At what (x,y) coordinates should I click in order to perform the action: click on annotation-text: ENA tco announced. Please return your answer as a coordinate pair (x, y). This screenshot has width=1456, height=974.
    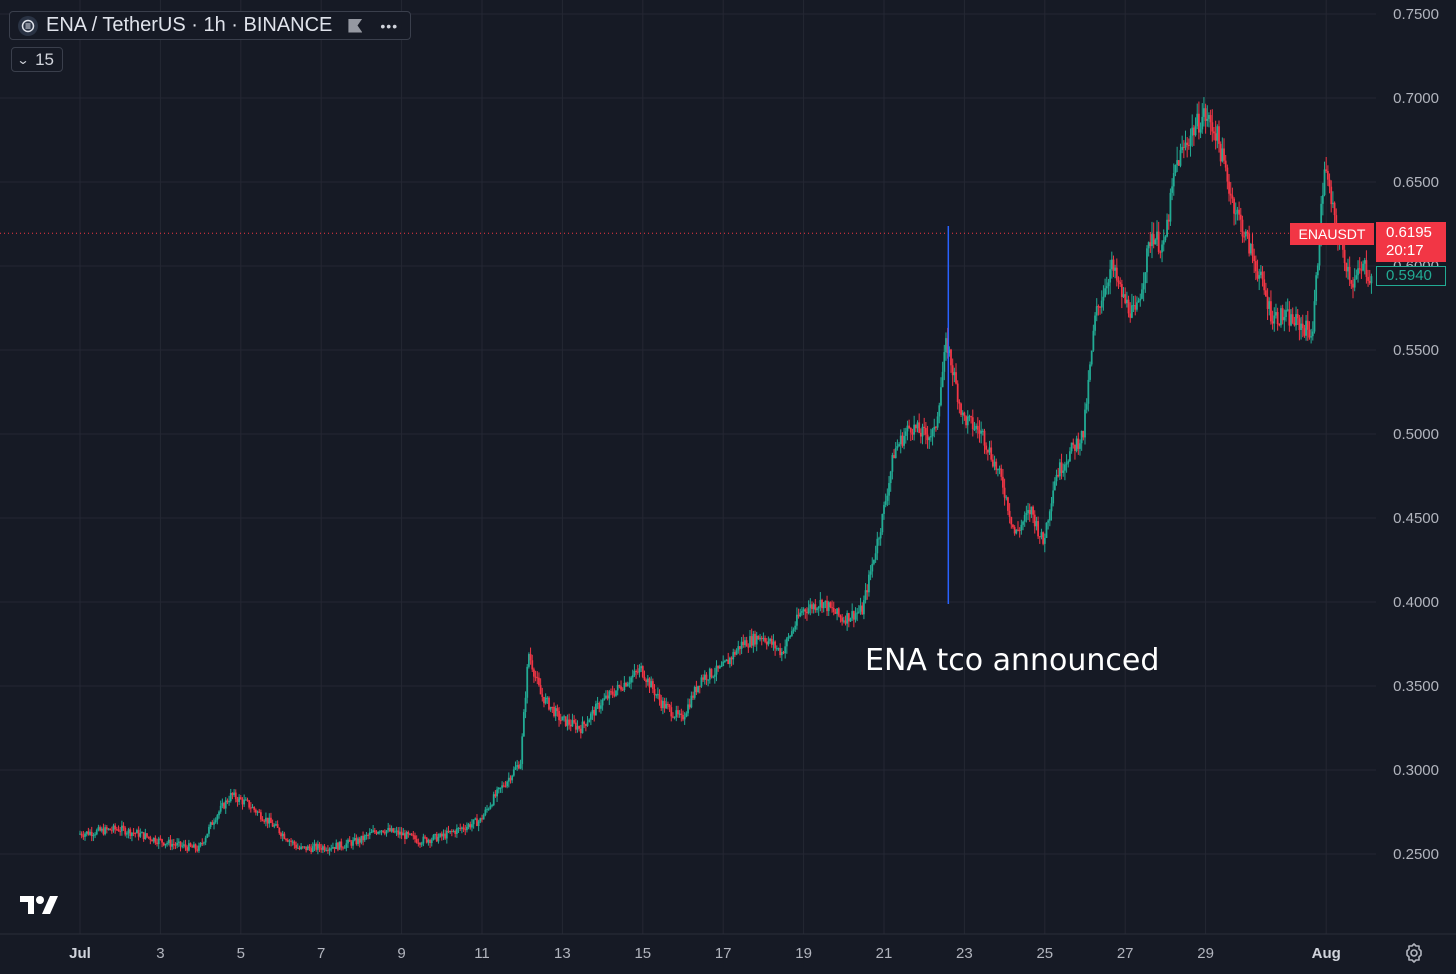
    Looking at the image, I should click on (1012, 660).